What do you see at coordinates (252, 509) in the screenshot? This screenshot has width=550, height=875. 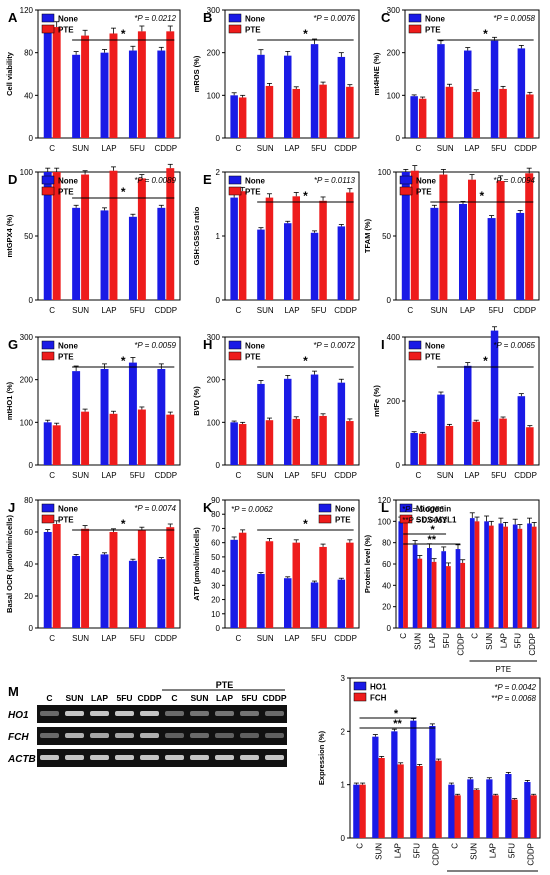 I see `p-value-label: *P = 0.0062` at bounding box center [252, 509].